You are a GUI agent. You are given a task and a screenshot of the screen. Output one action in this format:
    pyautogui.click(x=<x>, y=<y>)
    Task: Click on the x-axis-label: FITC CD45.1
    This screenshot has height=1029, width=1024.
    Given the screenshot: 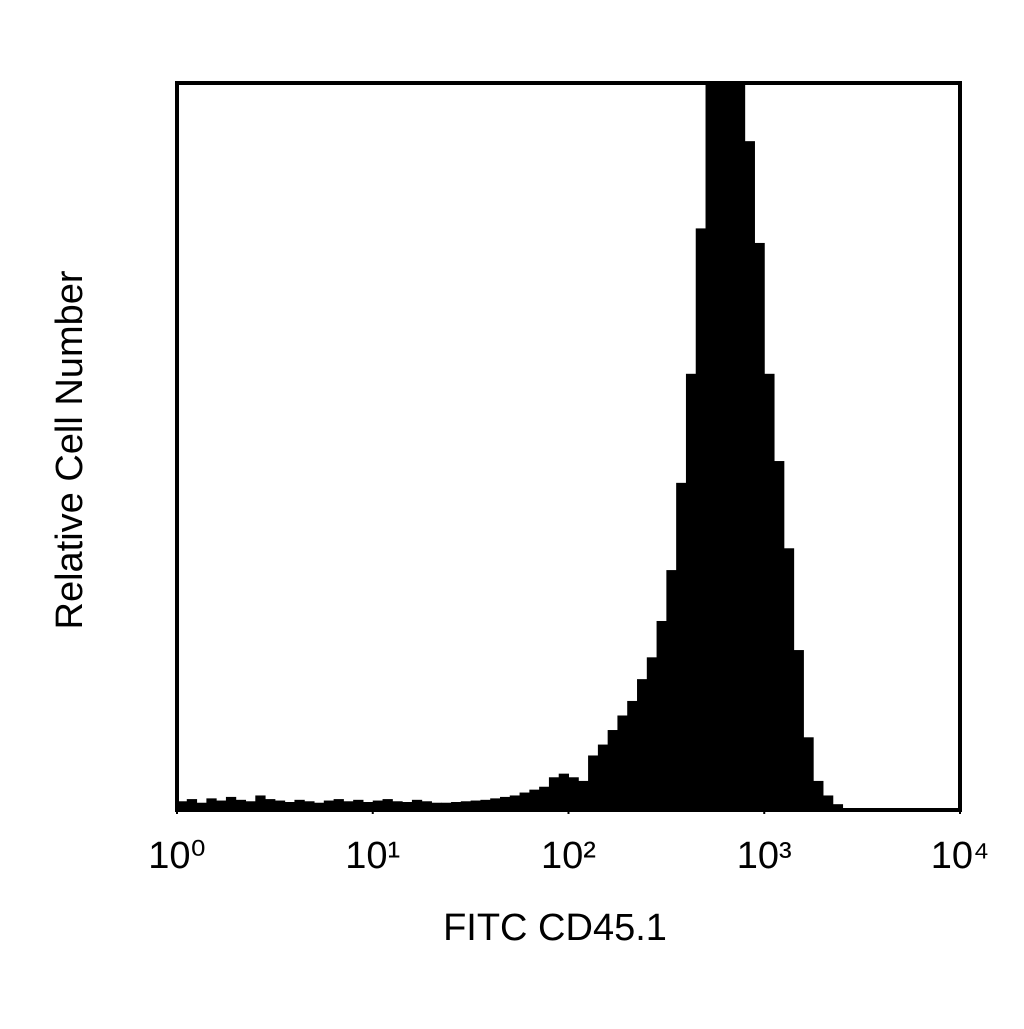 What is the action you would take?
    pyautogui.click(x=555, y=928)
    